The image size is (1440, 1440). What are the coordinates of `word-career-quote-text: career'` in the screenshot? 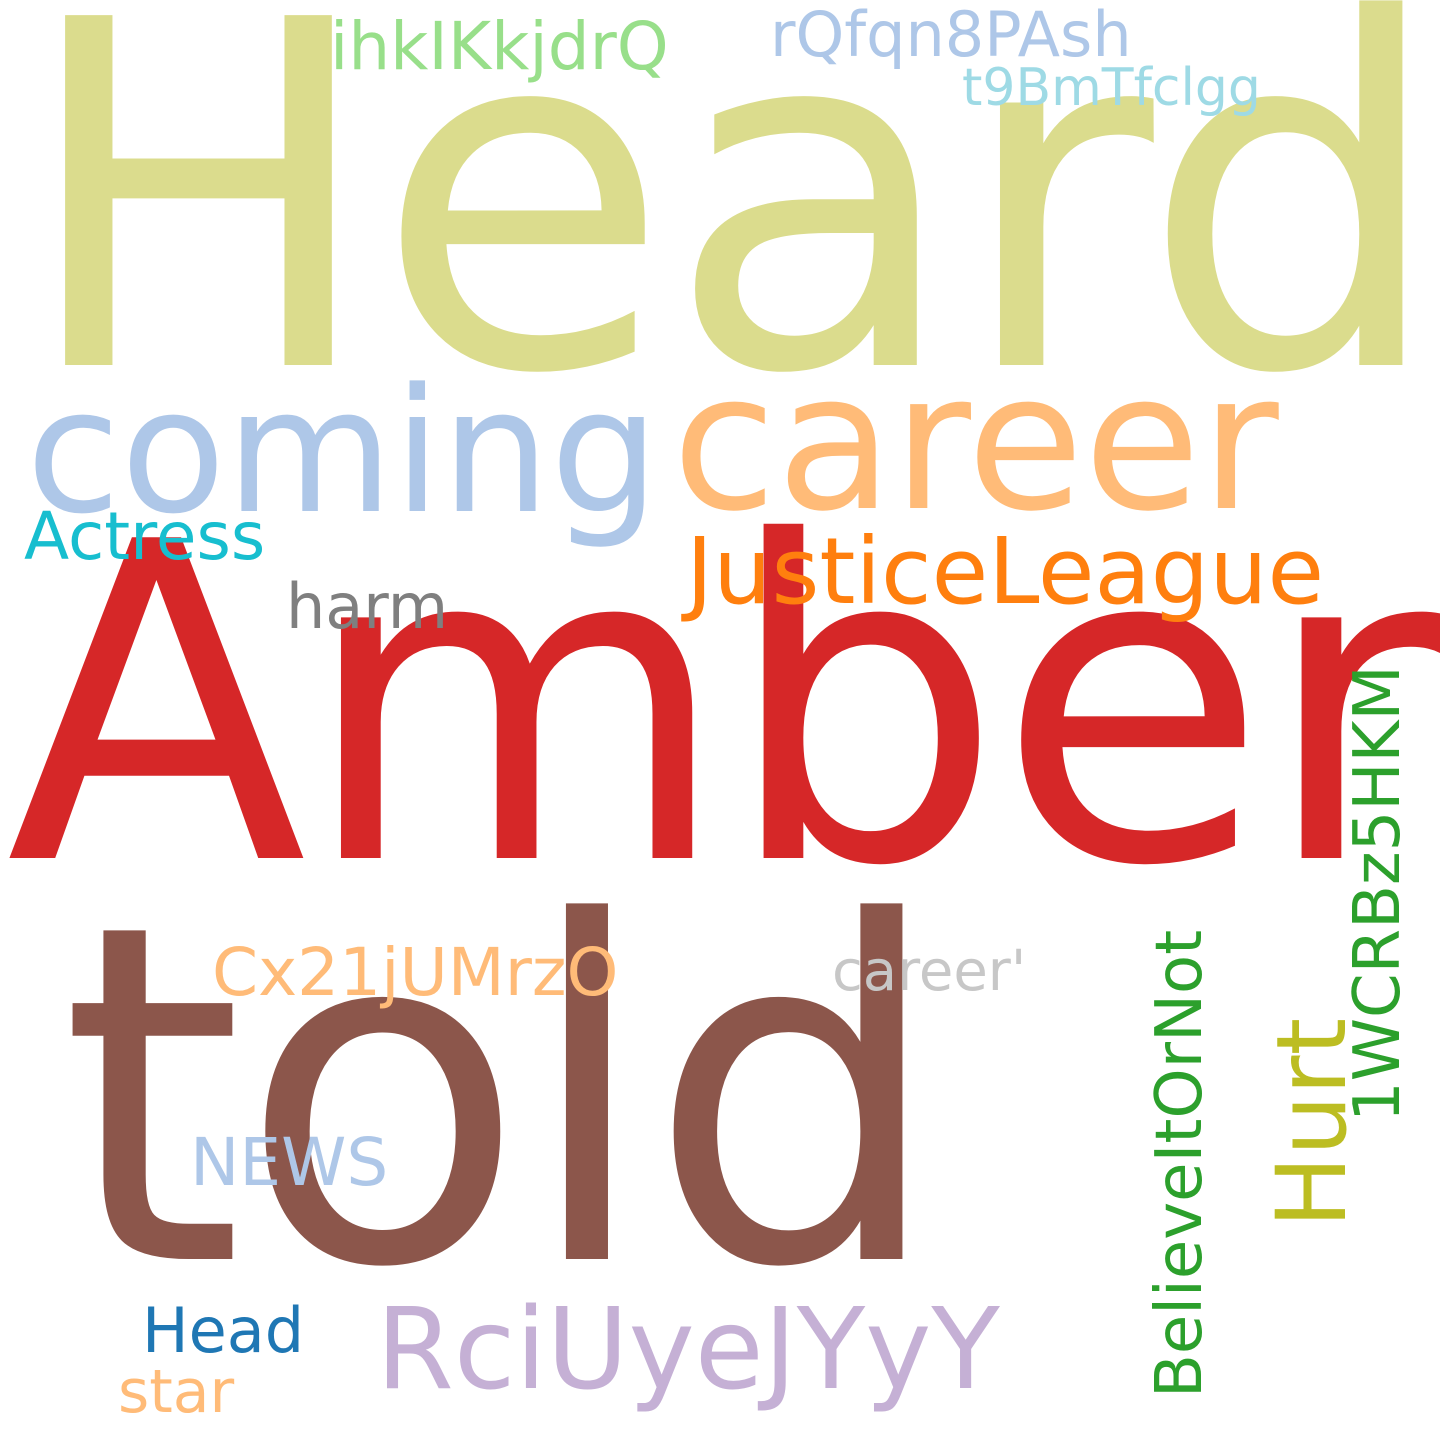 It's located at (929, 971).